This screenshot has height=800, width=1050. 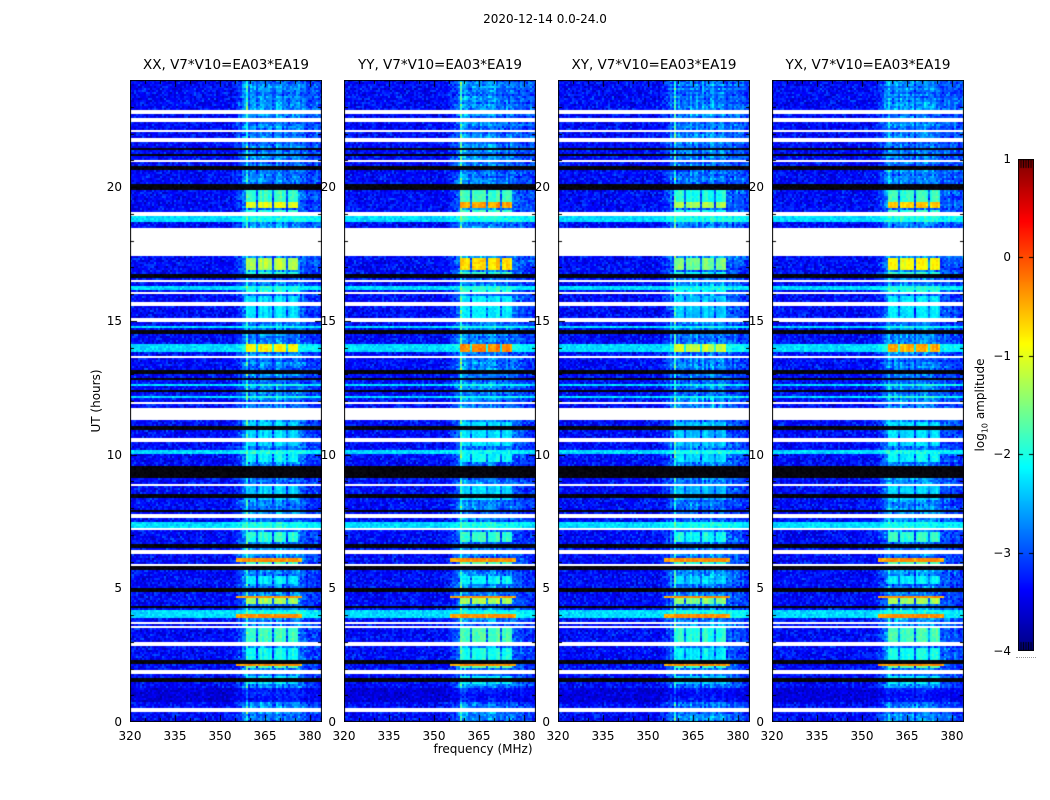 I want to click on y-axis-label: UT (hours), so click(x=96, y=401).